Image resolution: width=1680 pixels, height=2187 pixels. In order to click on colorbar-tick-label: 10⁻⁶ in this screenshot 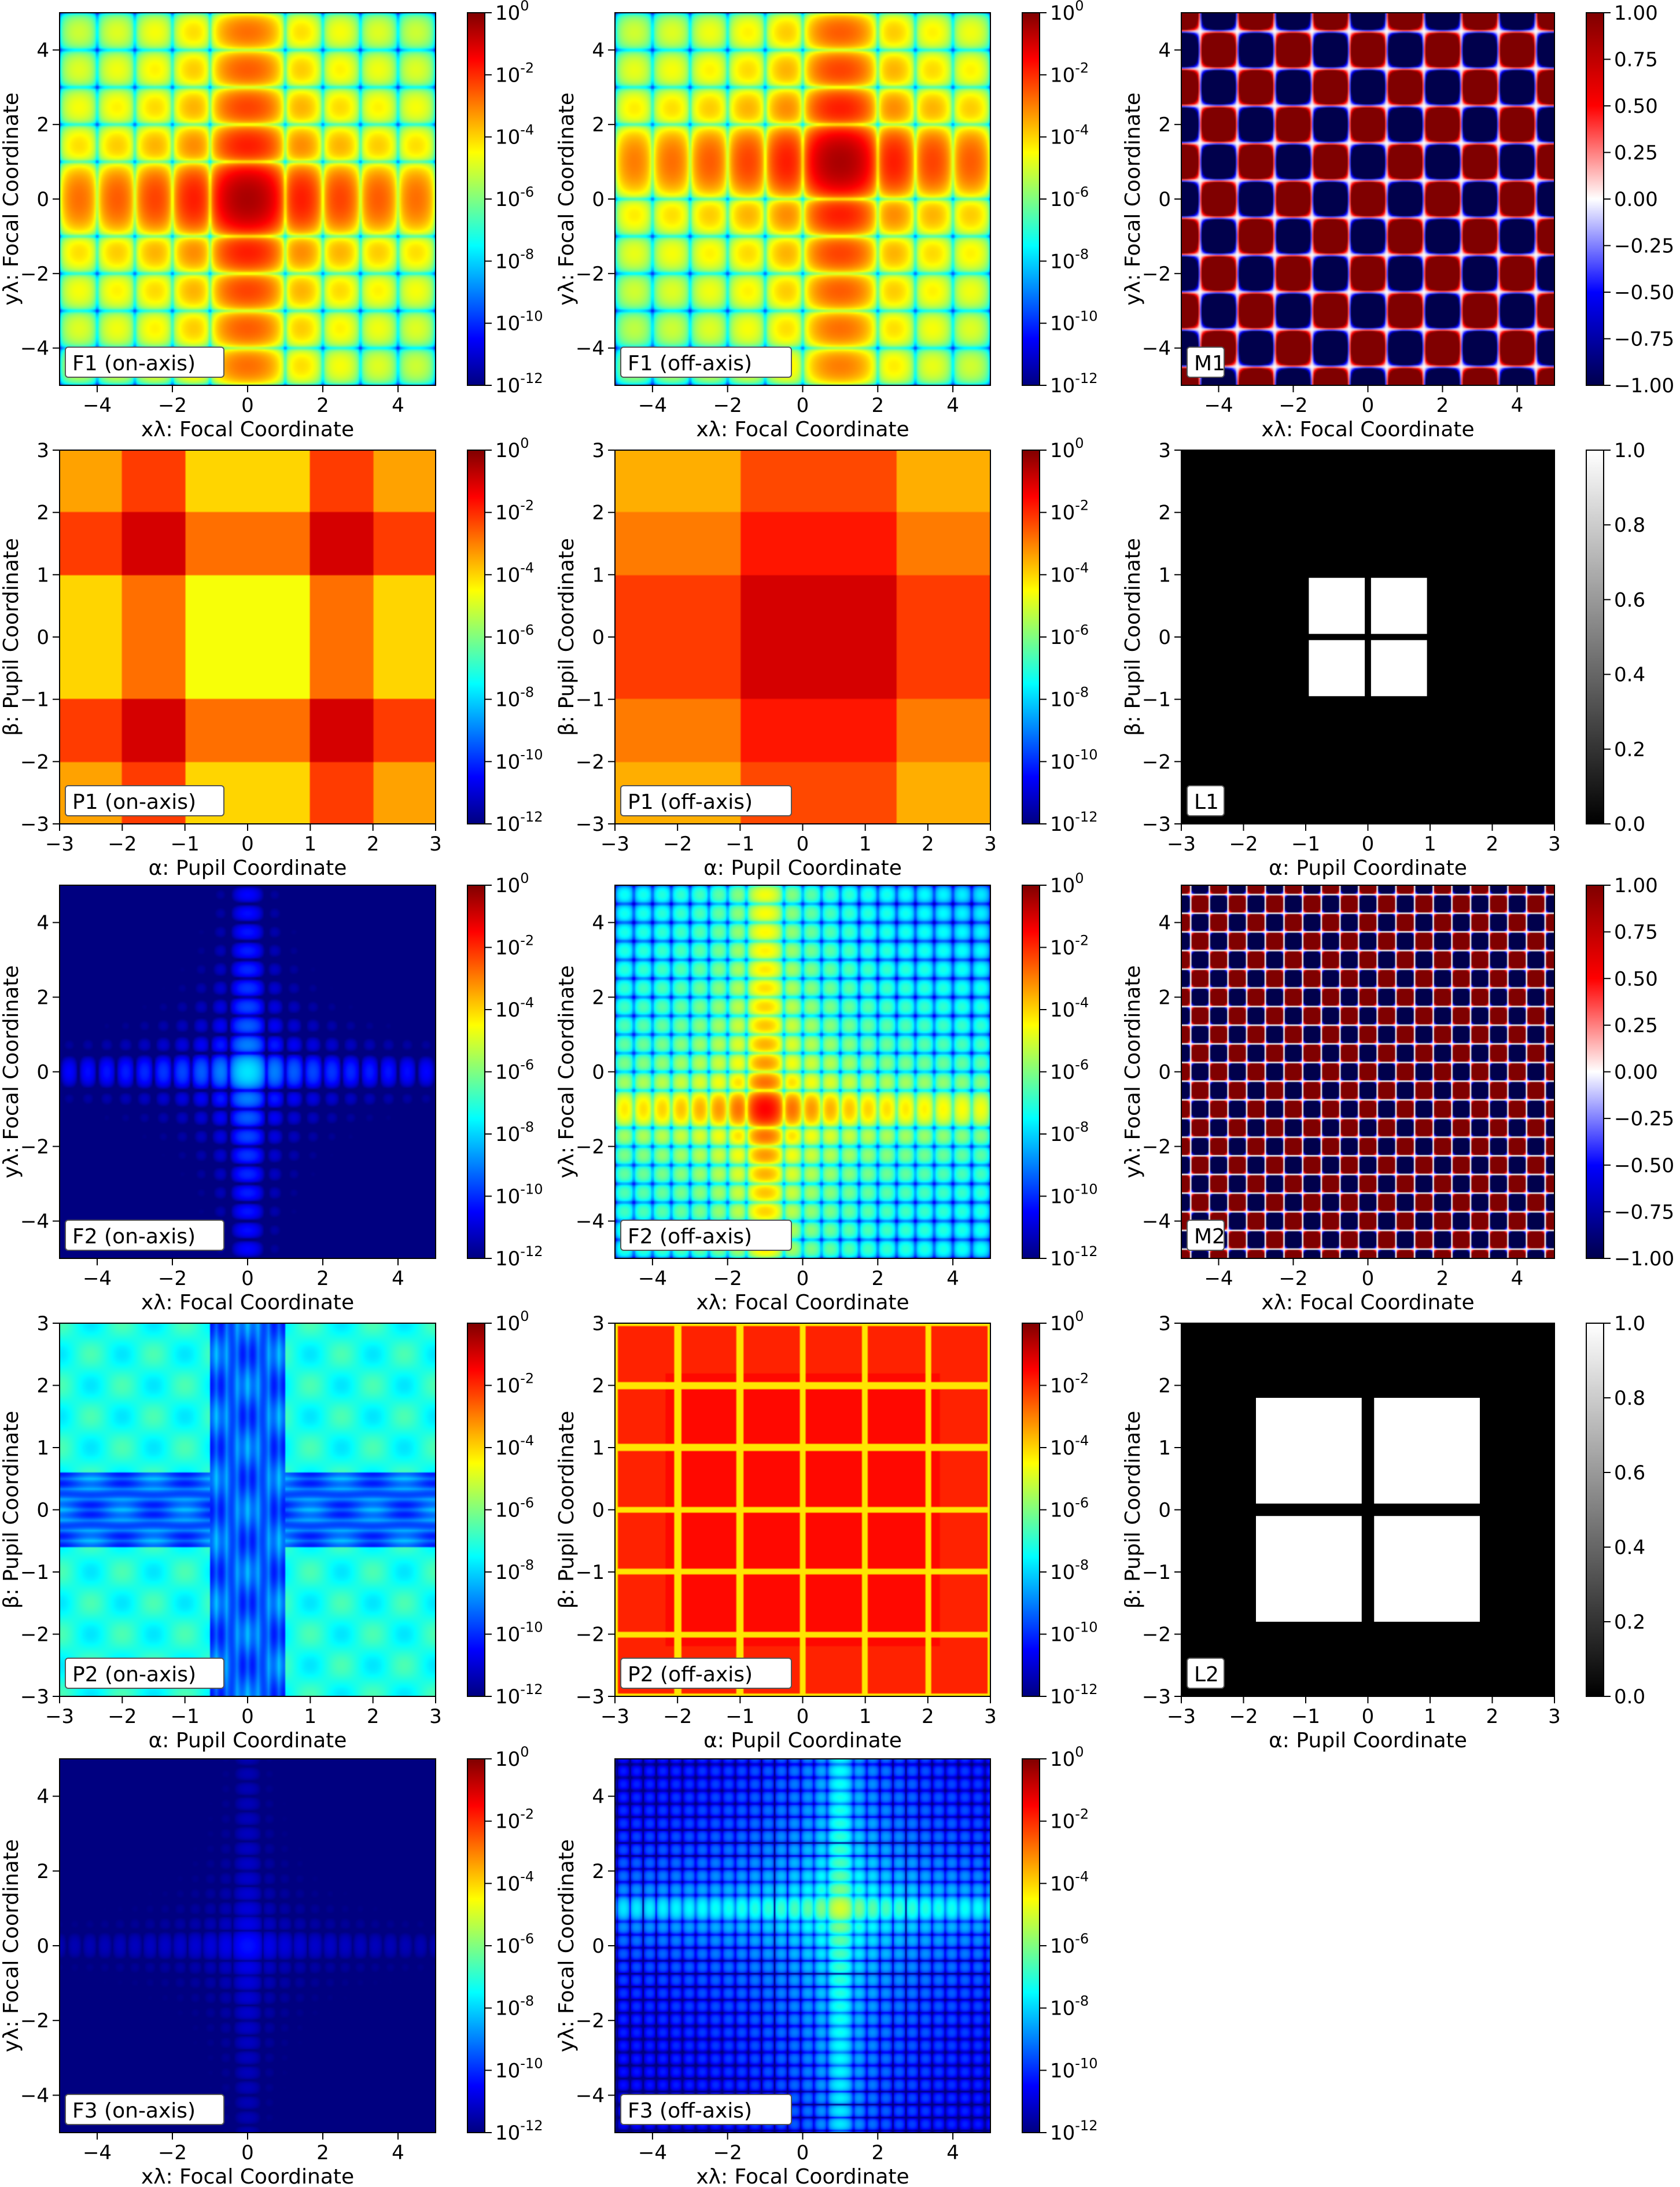, I will do `click(1069, 198)`.